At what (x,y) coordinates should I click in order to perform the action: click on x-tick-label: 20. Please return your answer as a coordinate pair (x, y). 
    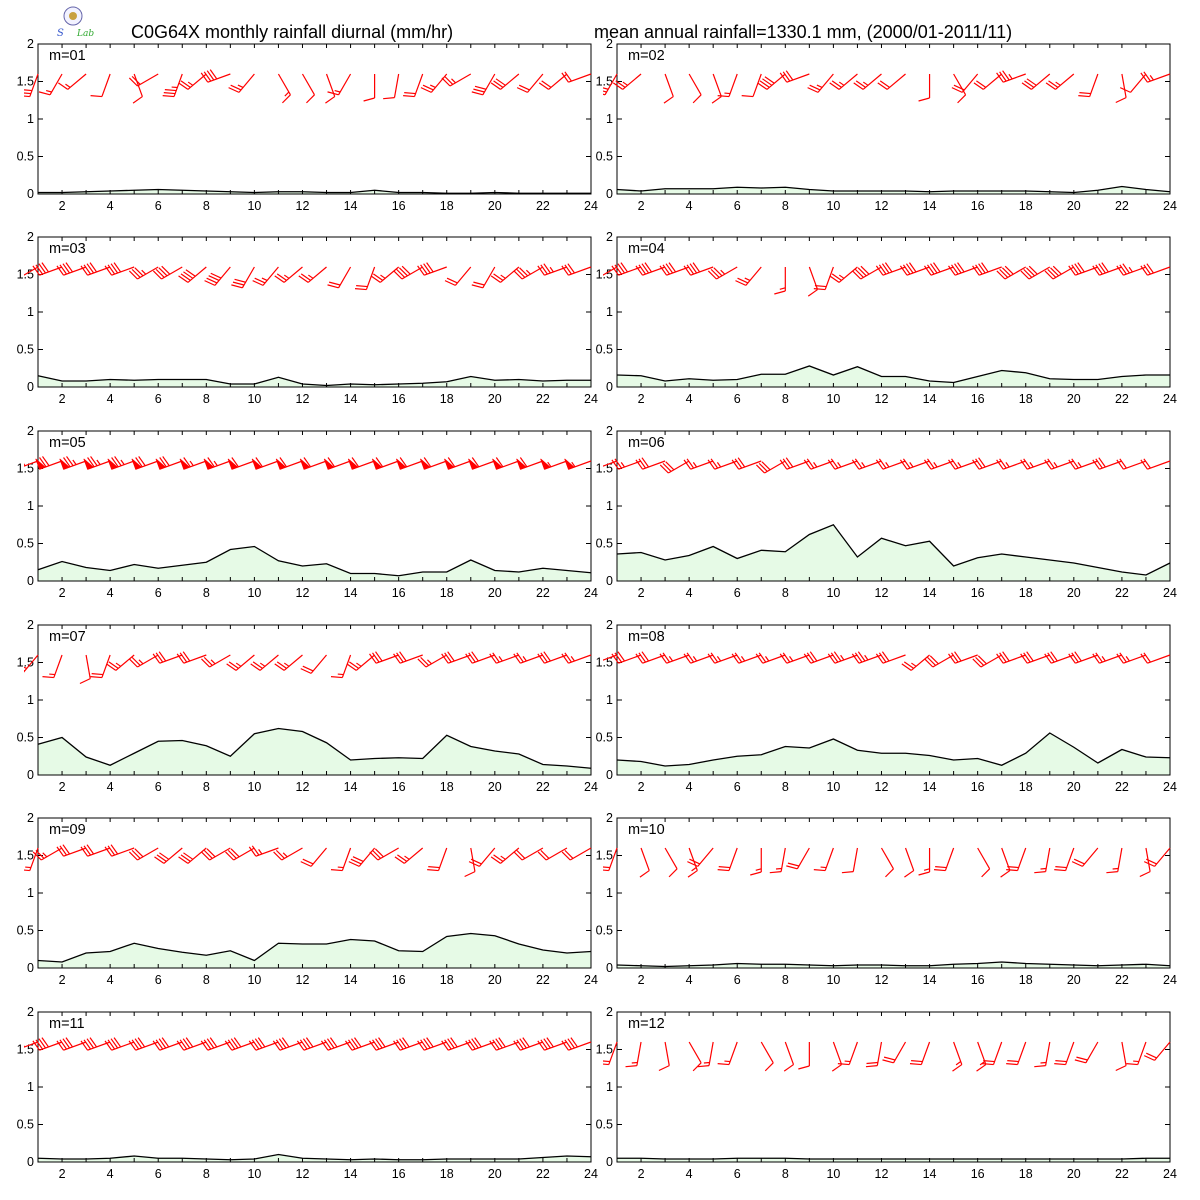
    Looking at the image, I should click on (495, 1174).